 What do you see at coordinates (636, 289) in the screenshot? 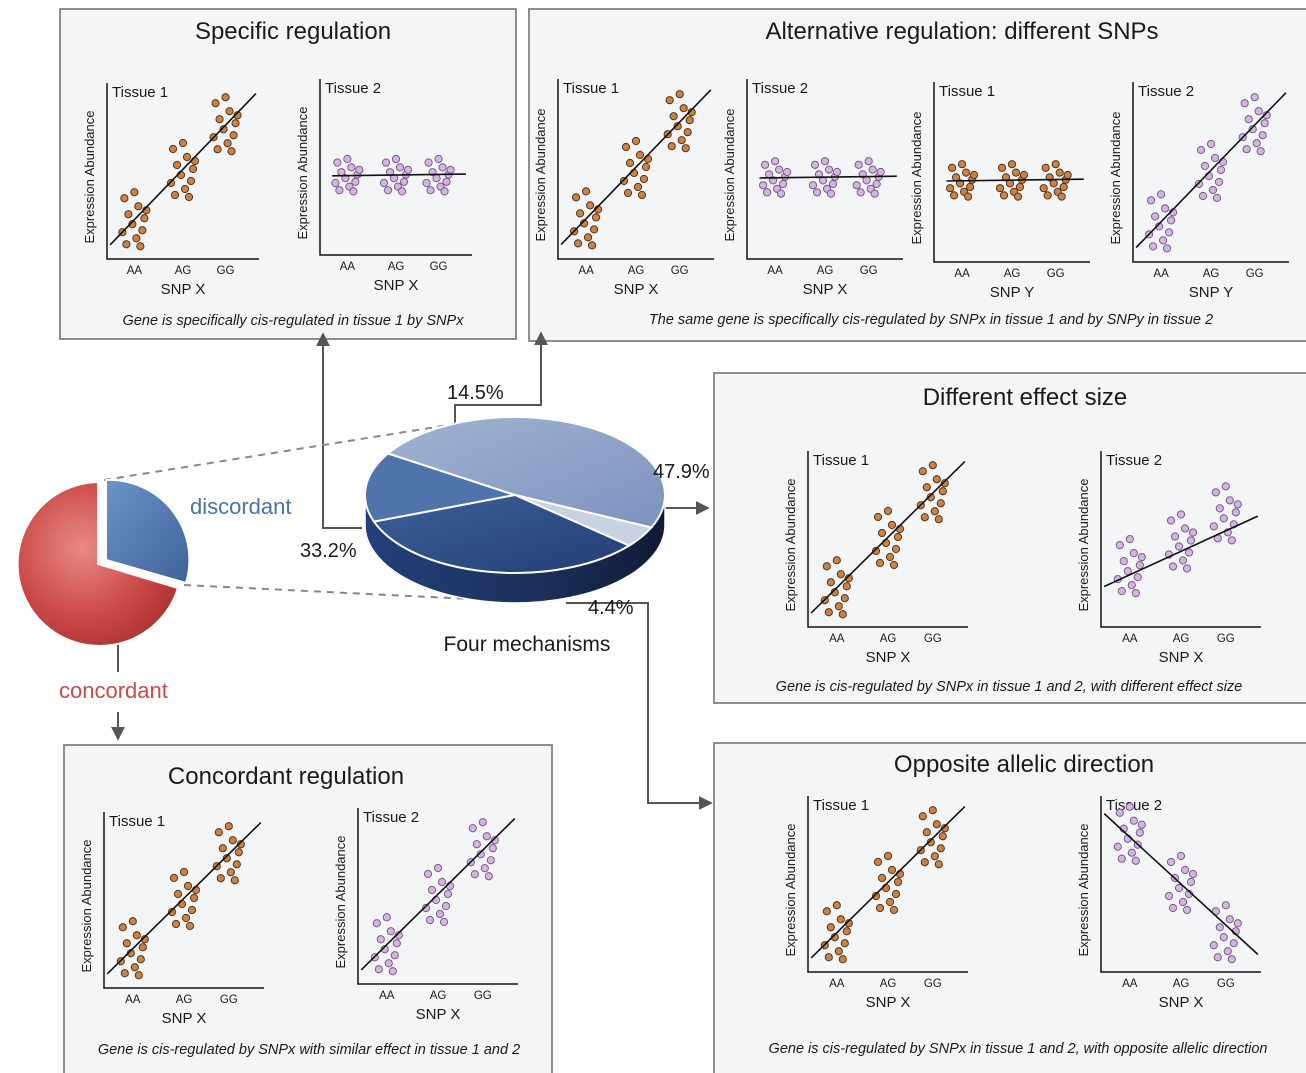
I see `plot-xlabel: SNP X` at bounding box center [636, 289].